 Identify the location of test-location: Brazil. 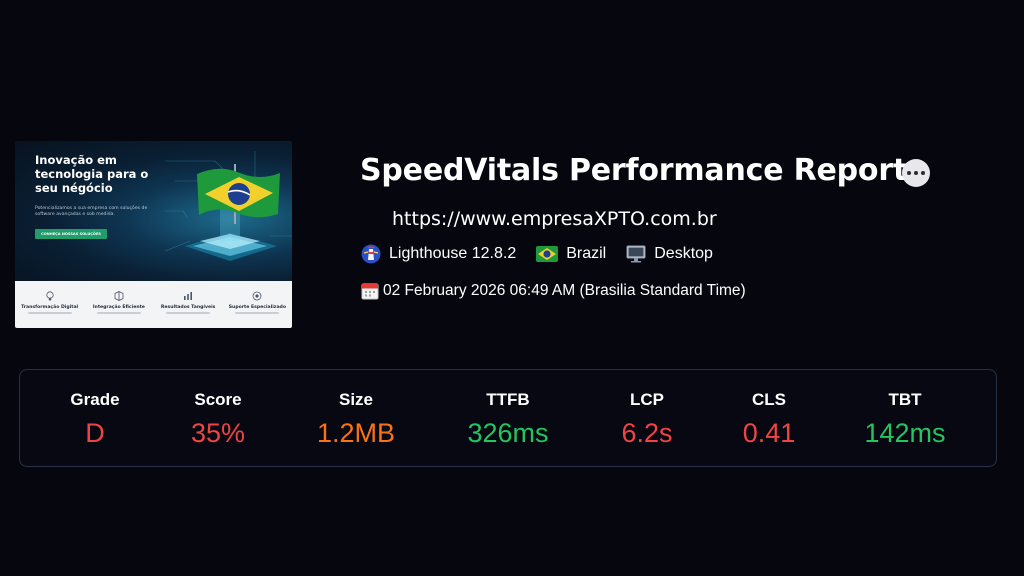
(571, 254).